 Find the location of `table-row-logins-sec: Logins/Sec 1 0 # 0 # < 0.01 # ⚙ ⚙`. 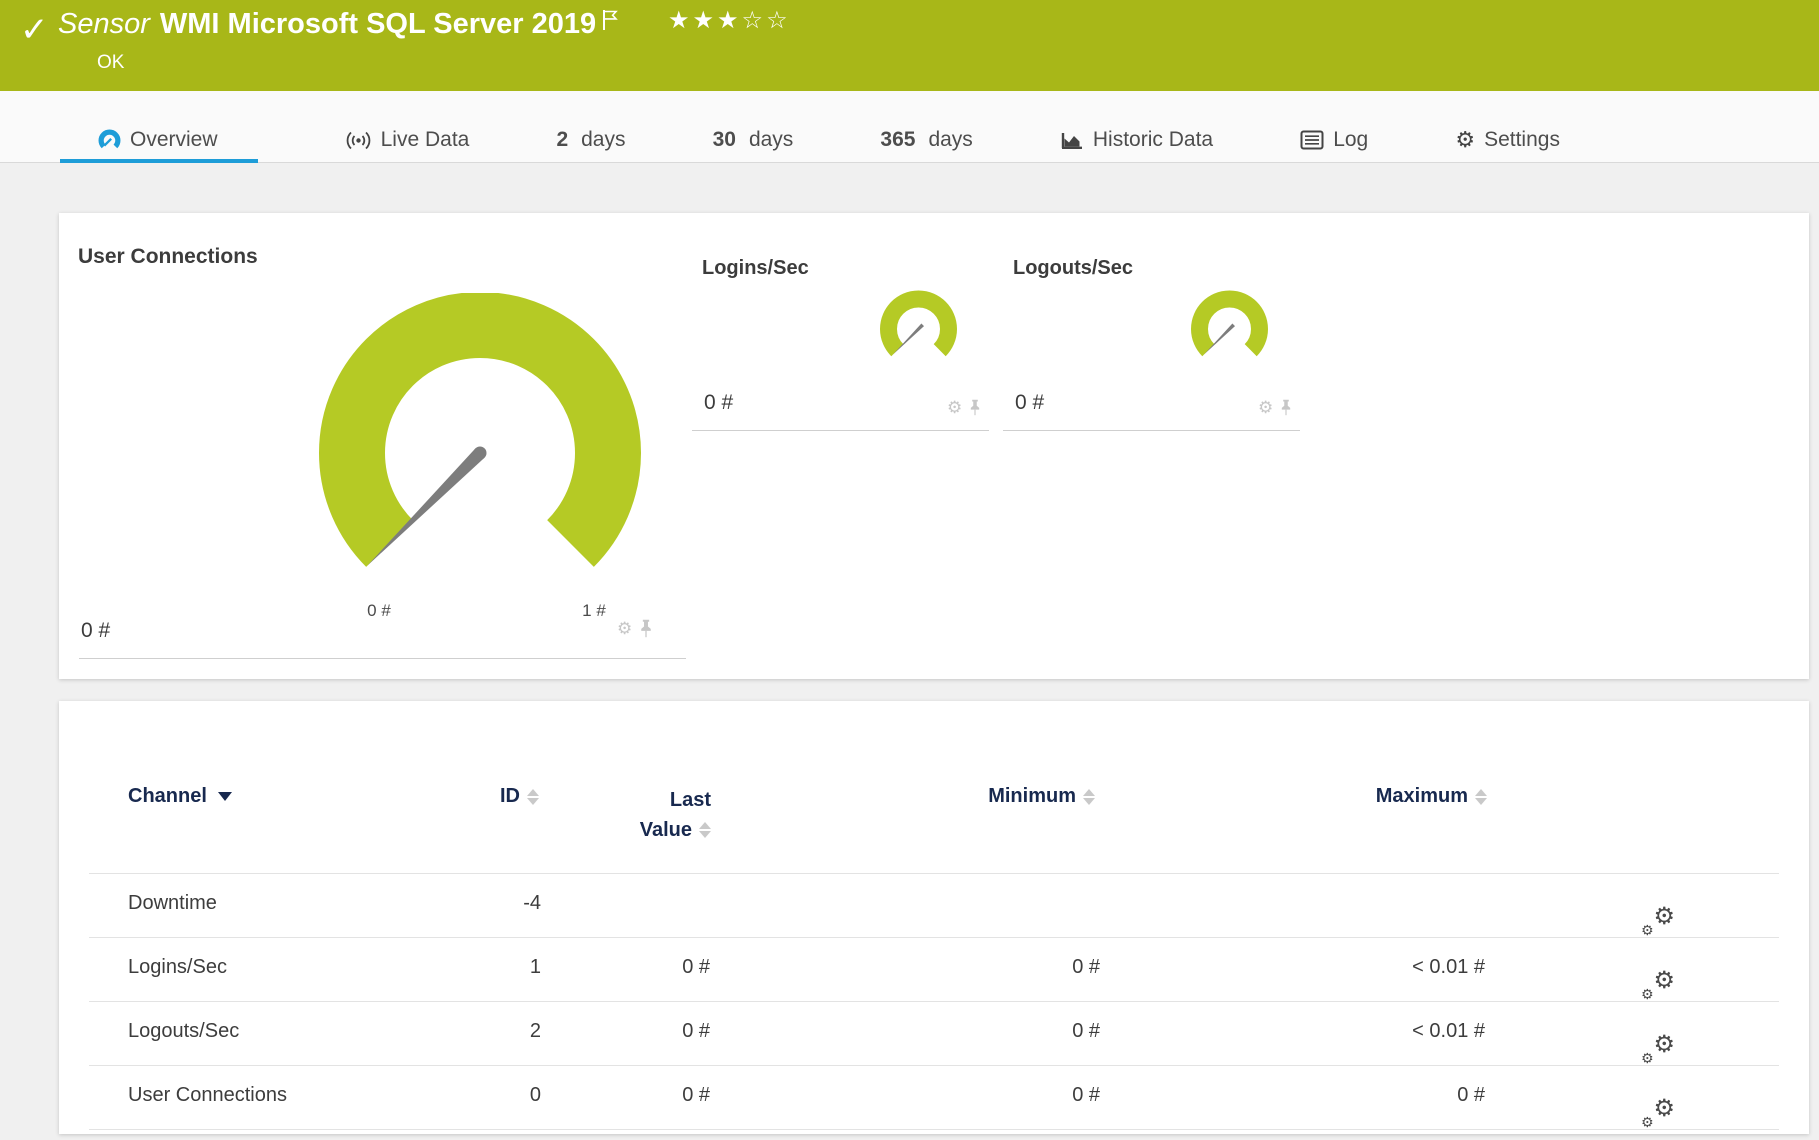

table-row-logins-sec: Logins/Sec 1 0 # 0 # < 0.01 # ⚙ ⚙ is located at coordinates (934, 970).